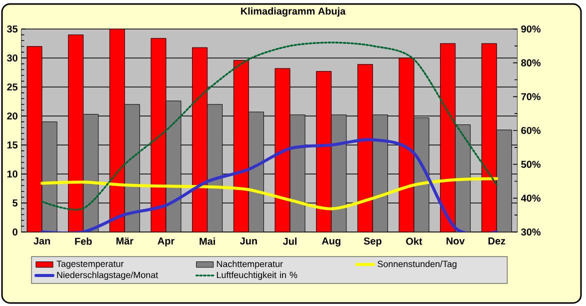 The image size is (586, 306). What do you see at coordinates (15, 232) in the screenshot?
I see `y-tick-label: 0` at bounding box center [15, 232].